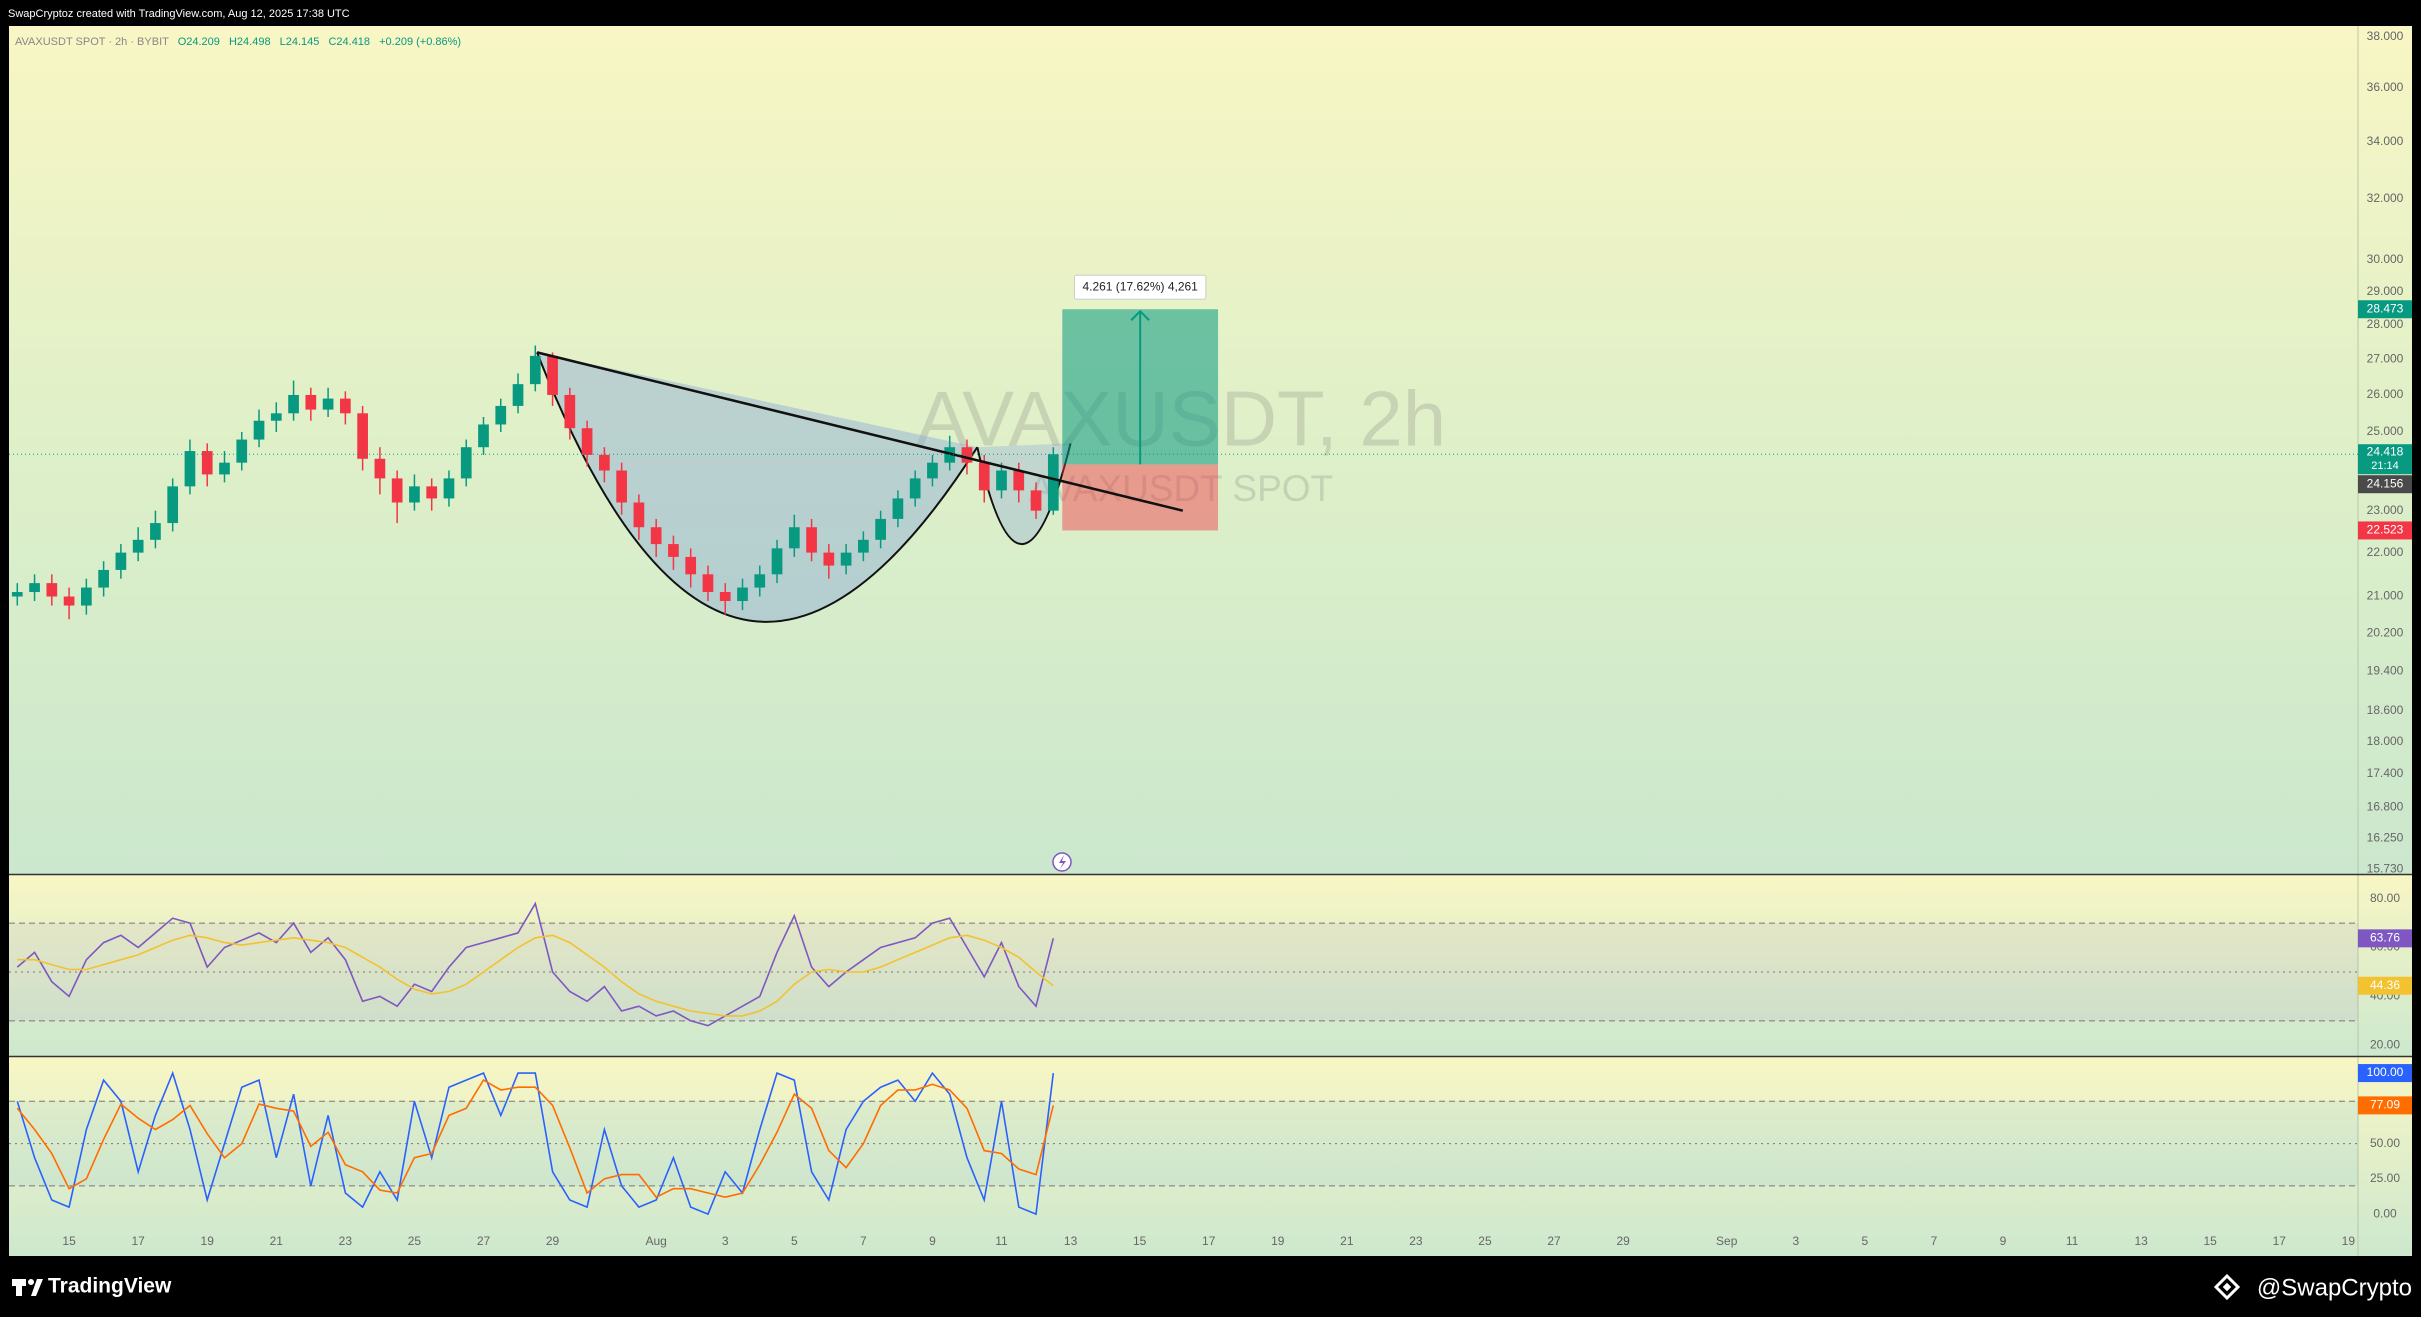 This screenshot has width=2421, height=1317. I want to click on y-tick-label: 20.200, so click(2385, 632).